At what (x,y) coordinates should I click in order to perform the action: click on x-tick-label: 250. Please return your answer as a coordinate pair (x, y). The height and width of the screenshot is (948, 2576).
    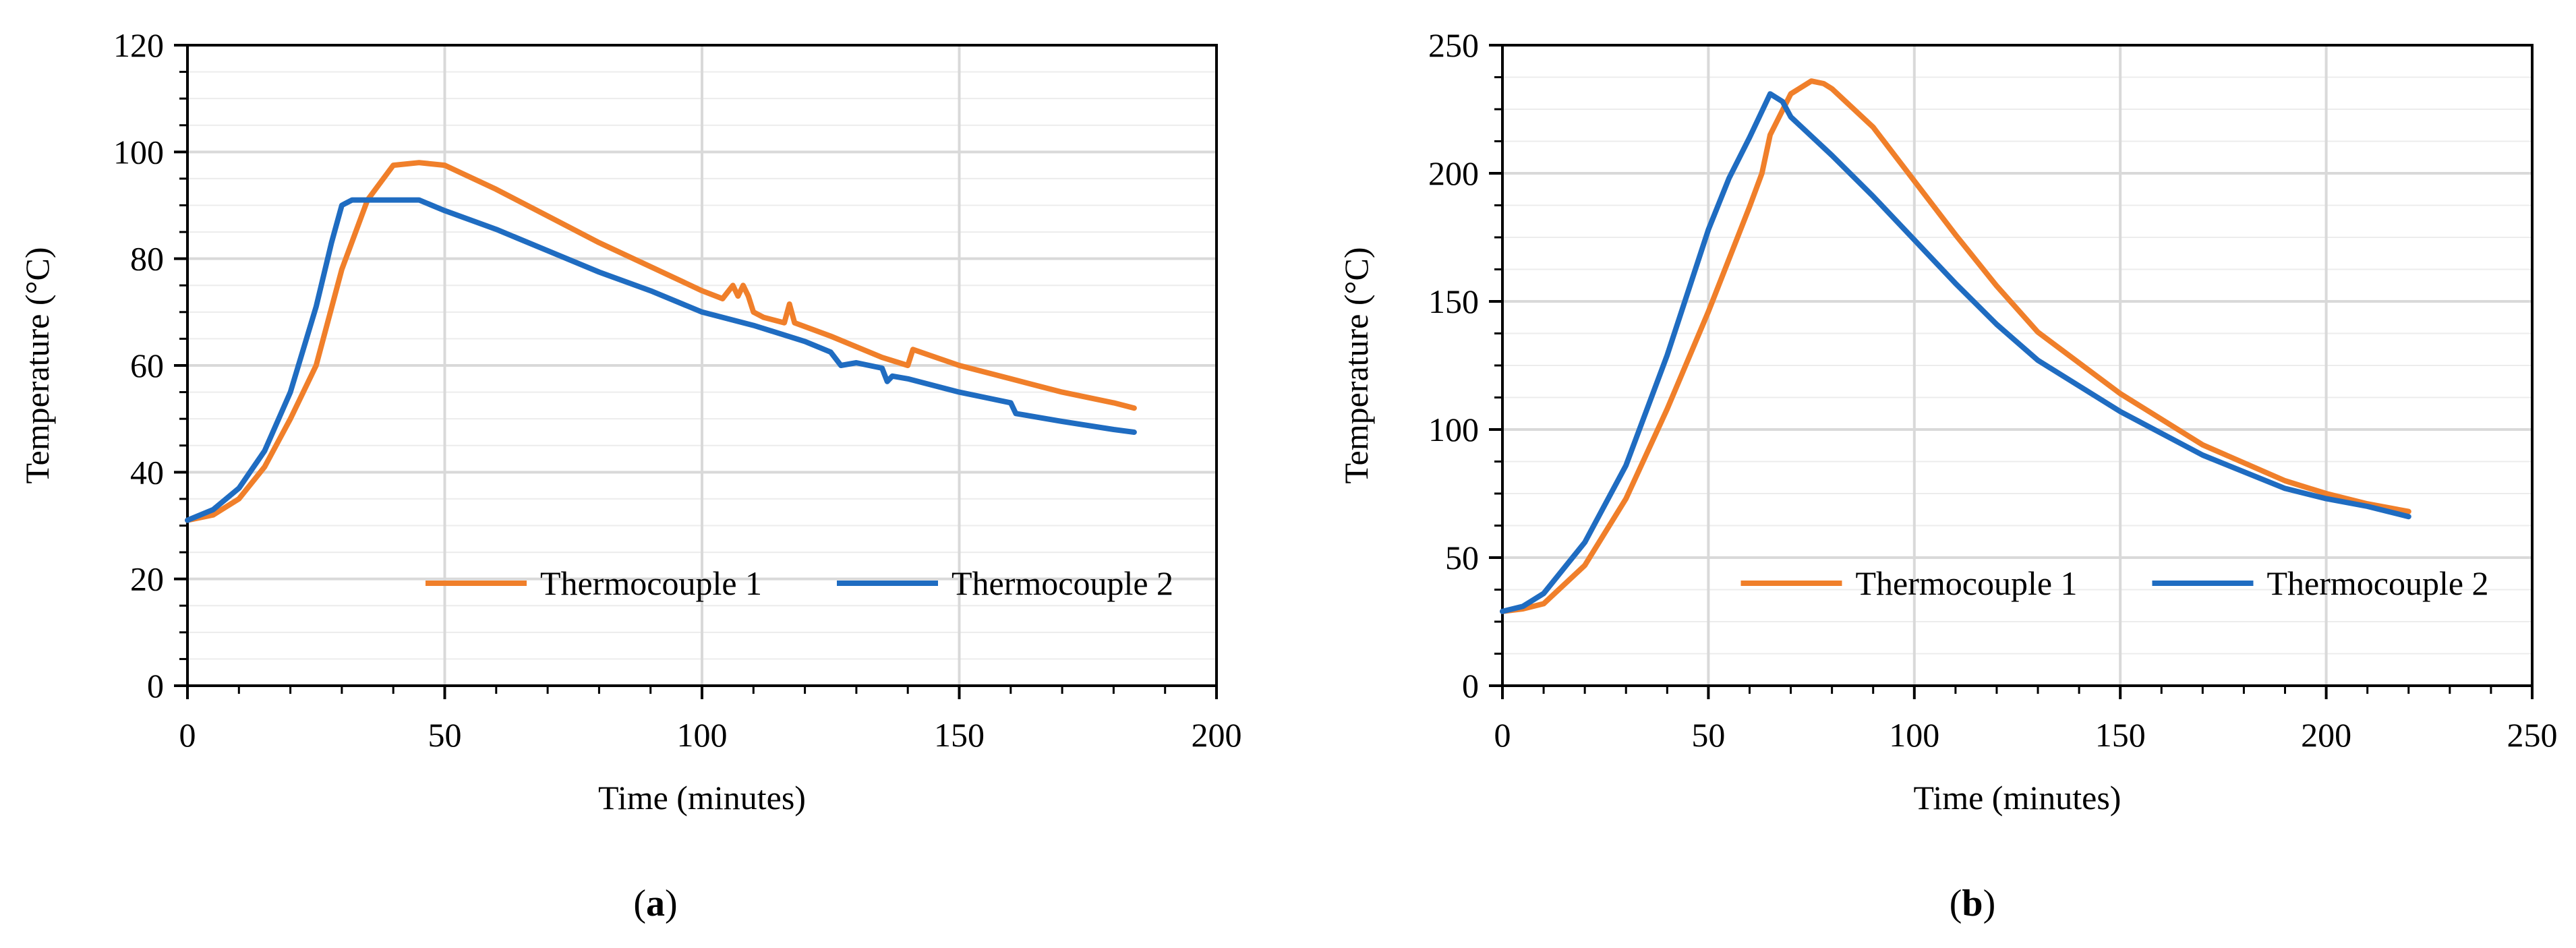
    Looking at the image, I should click on (2532, 735).